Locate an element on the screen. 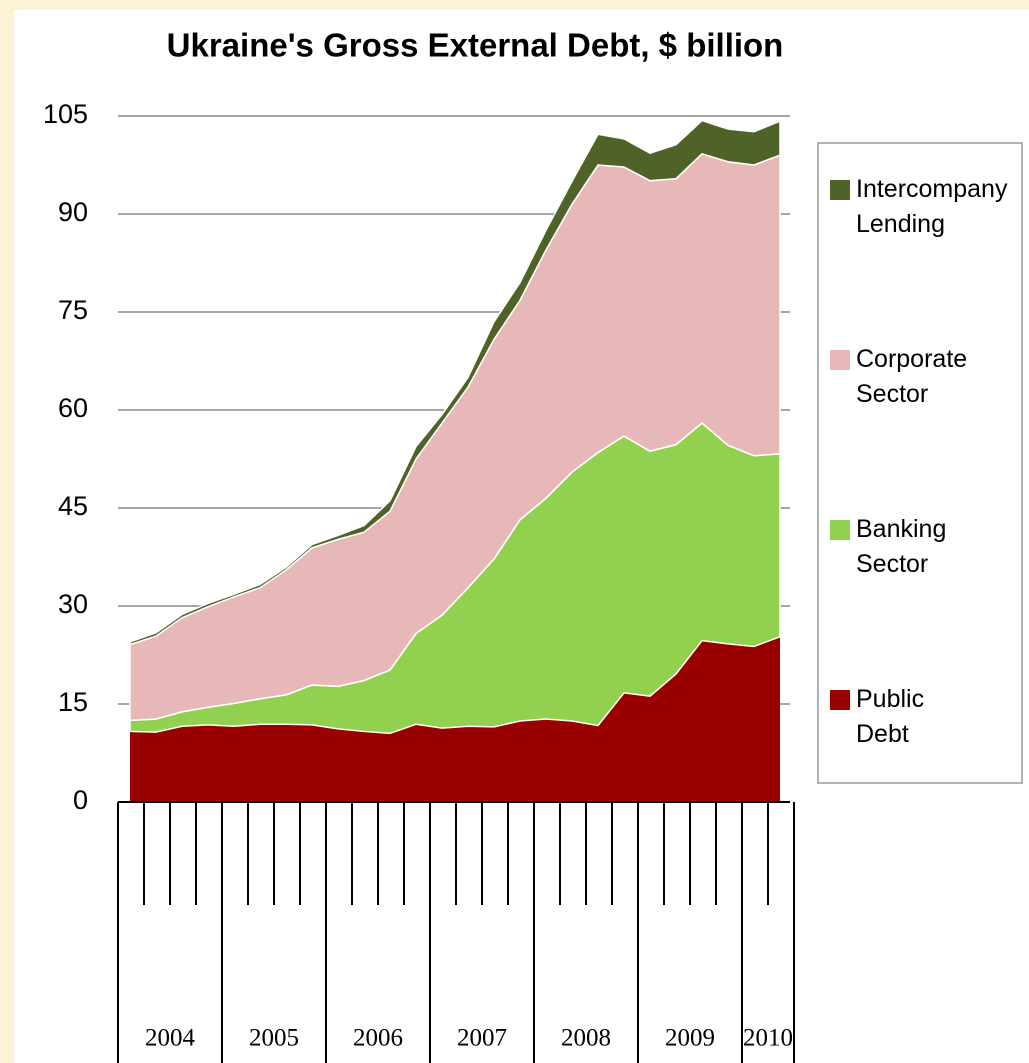 The width and height of the screenshot is (1029, 1063). y-tick-label: 90 is located at coordinates (73, 212).